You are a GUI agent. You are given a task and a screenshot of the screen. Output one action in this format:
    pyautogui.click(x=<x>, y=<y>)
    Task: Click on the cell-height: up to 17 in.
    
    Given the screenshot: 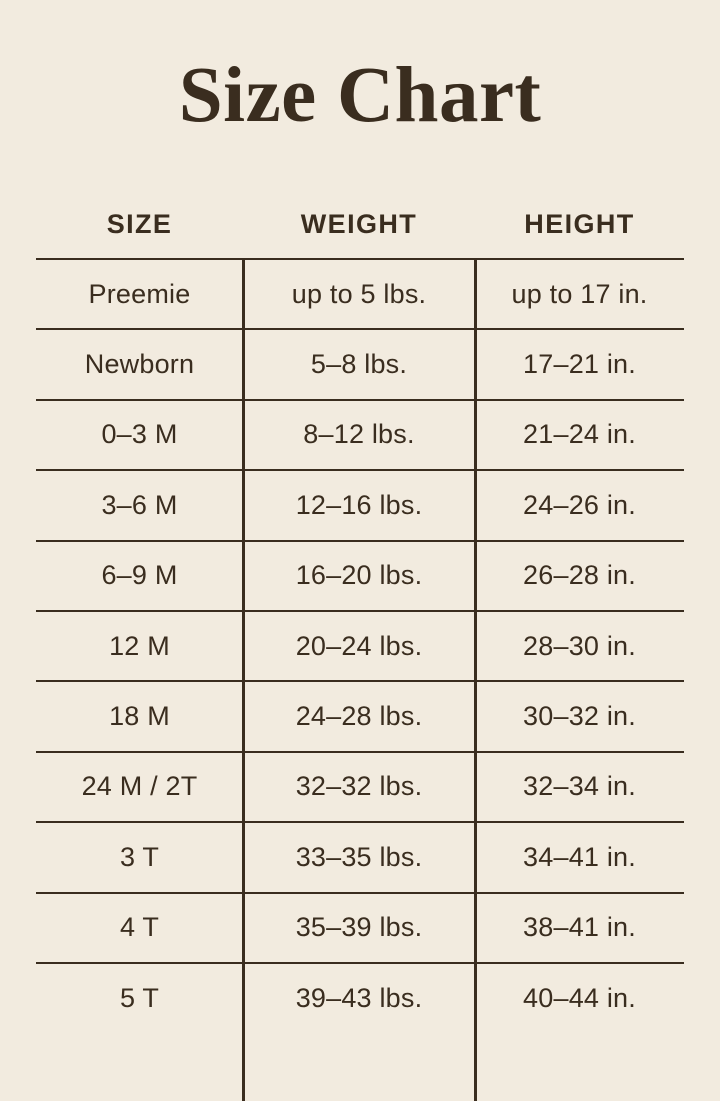 What is the action you would take?
    pyautogui.click(x=579, y=293)
    